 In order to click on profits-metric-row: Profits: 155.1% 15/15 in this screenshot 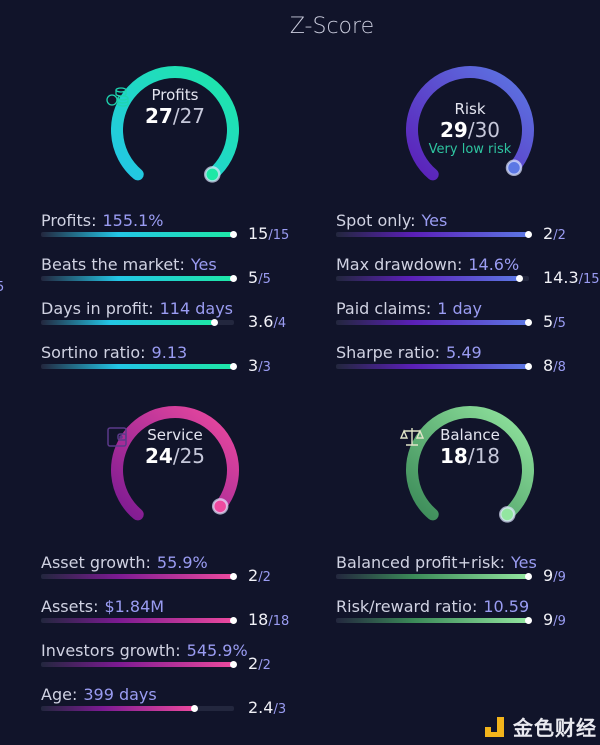, I will do `click(171, 233)`.